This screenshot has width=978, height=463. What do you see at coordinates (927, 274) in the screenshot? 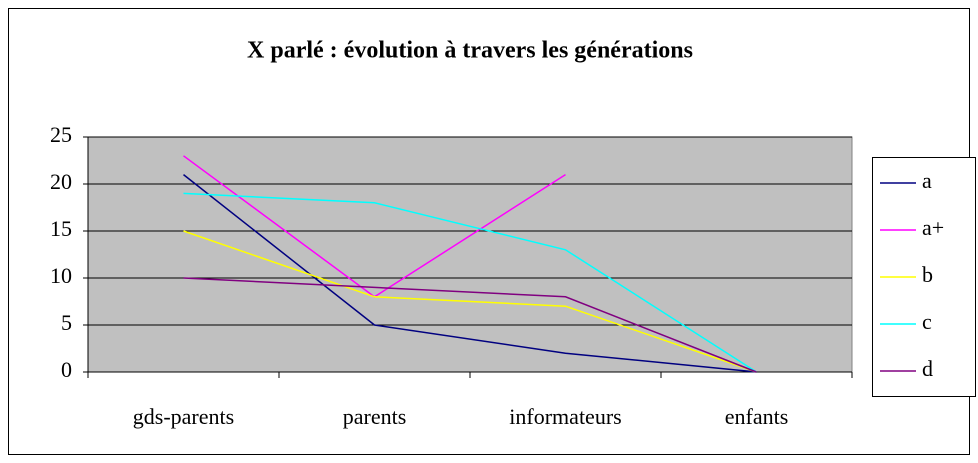
I see `legend-label: b` at bounding box center [927, 274].